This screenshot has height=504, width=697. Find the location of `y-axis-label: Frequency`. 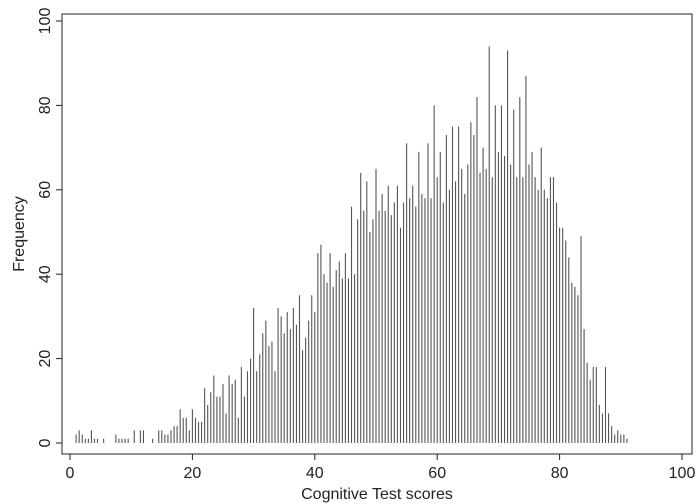

y-axis-label: Frequency is located at coordinates (19, 234).